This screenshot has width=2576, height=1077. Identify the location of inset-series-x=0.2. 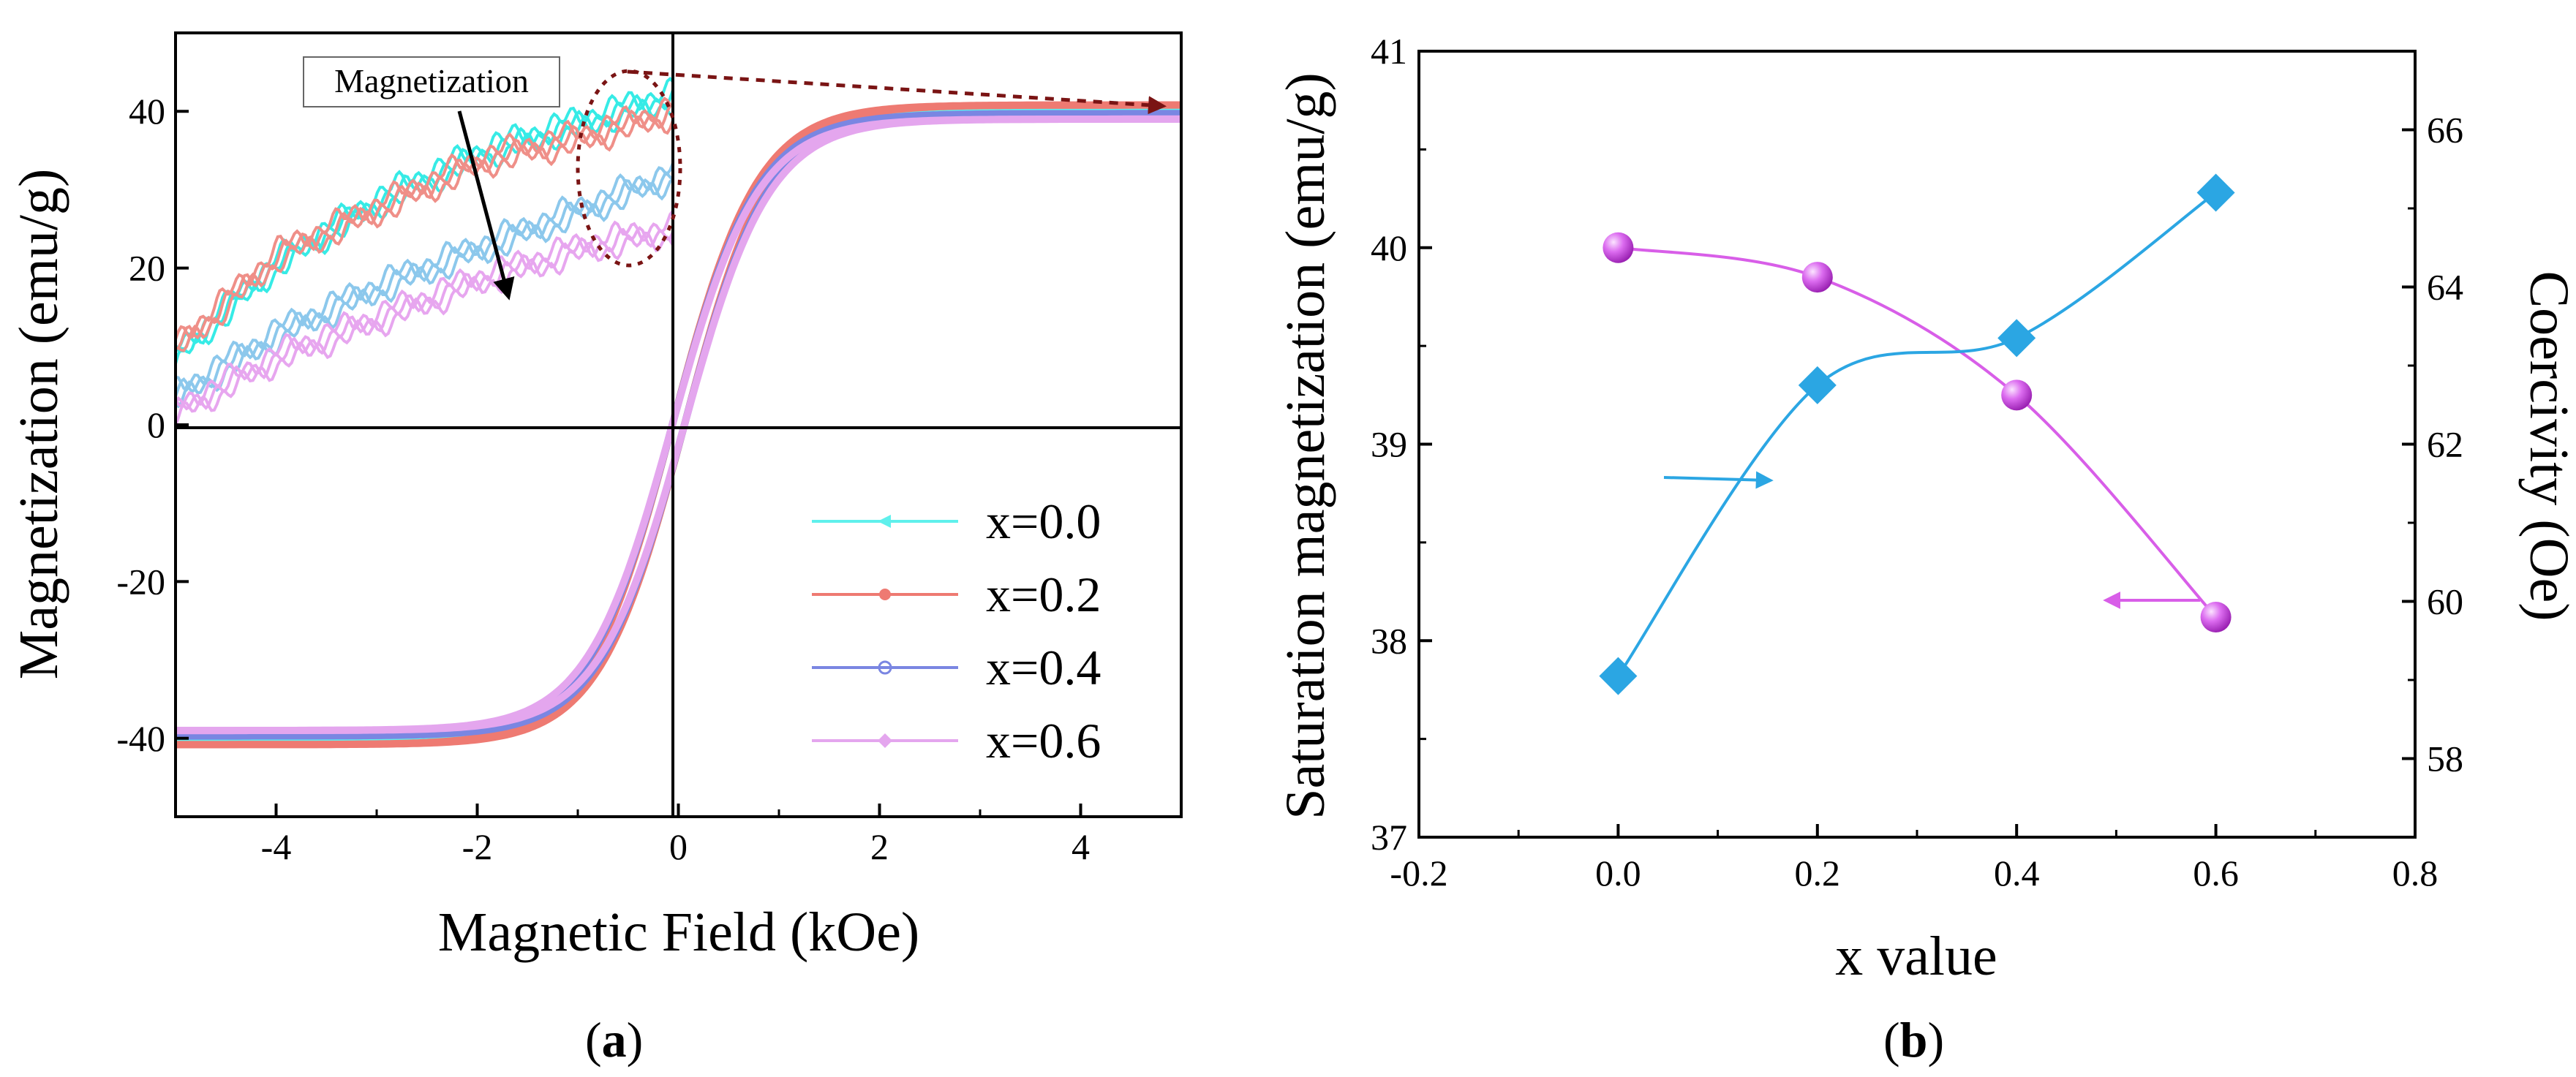
(424, 224).